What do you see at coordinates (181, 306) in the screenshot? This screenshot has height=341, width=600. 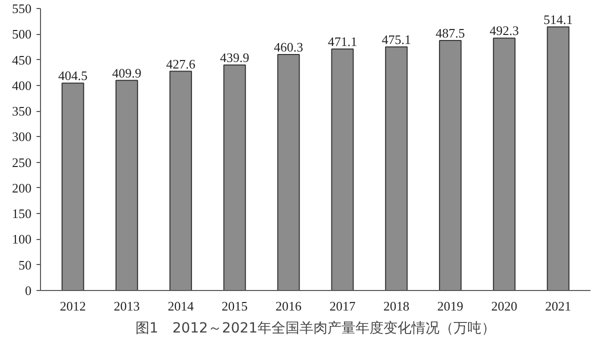 I see `x-tick-label: 2014` at bounding box center [181, 306].